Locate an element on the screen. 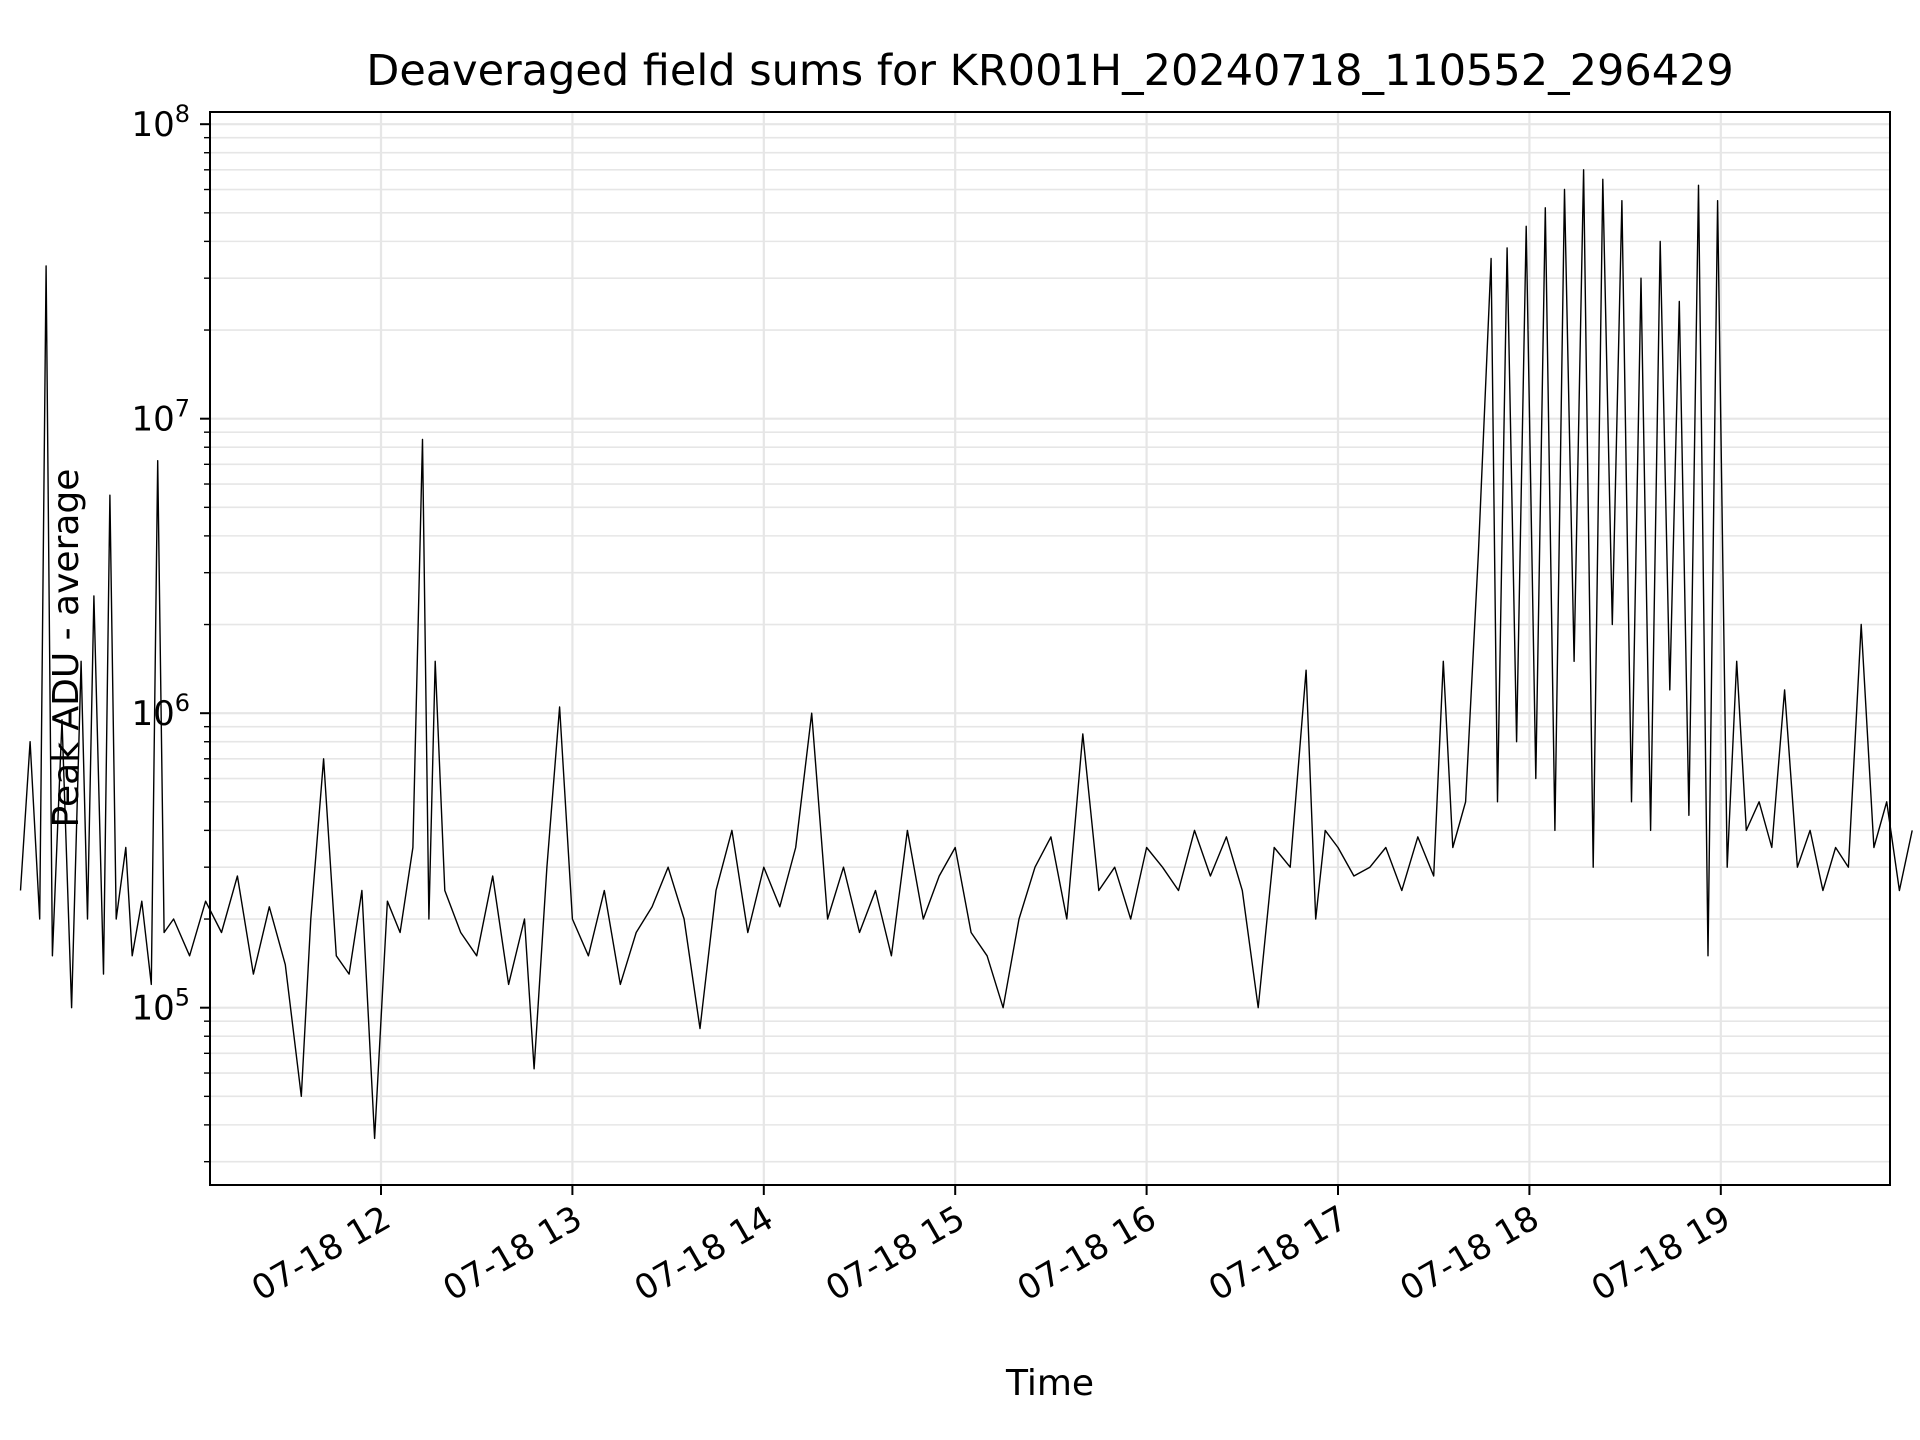  y-axis-label: Peak ADU - average is located at coordinates (66, 648).